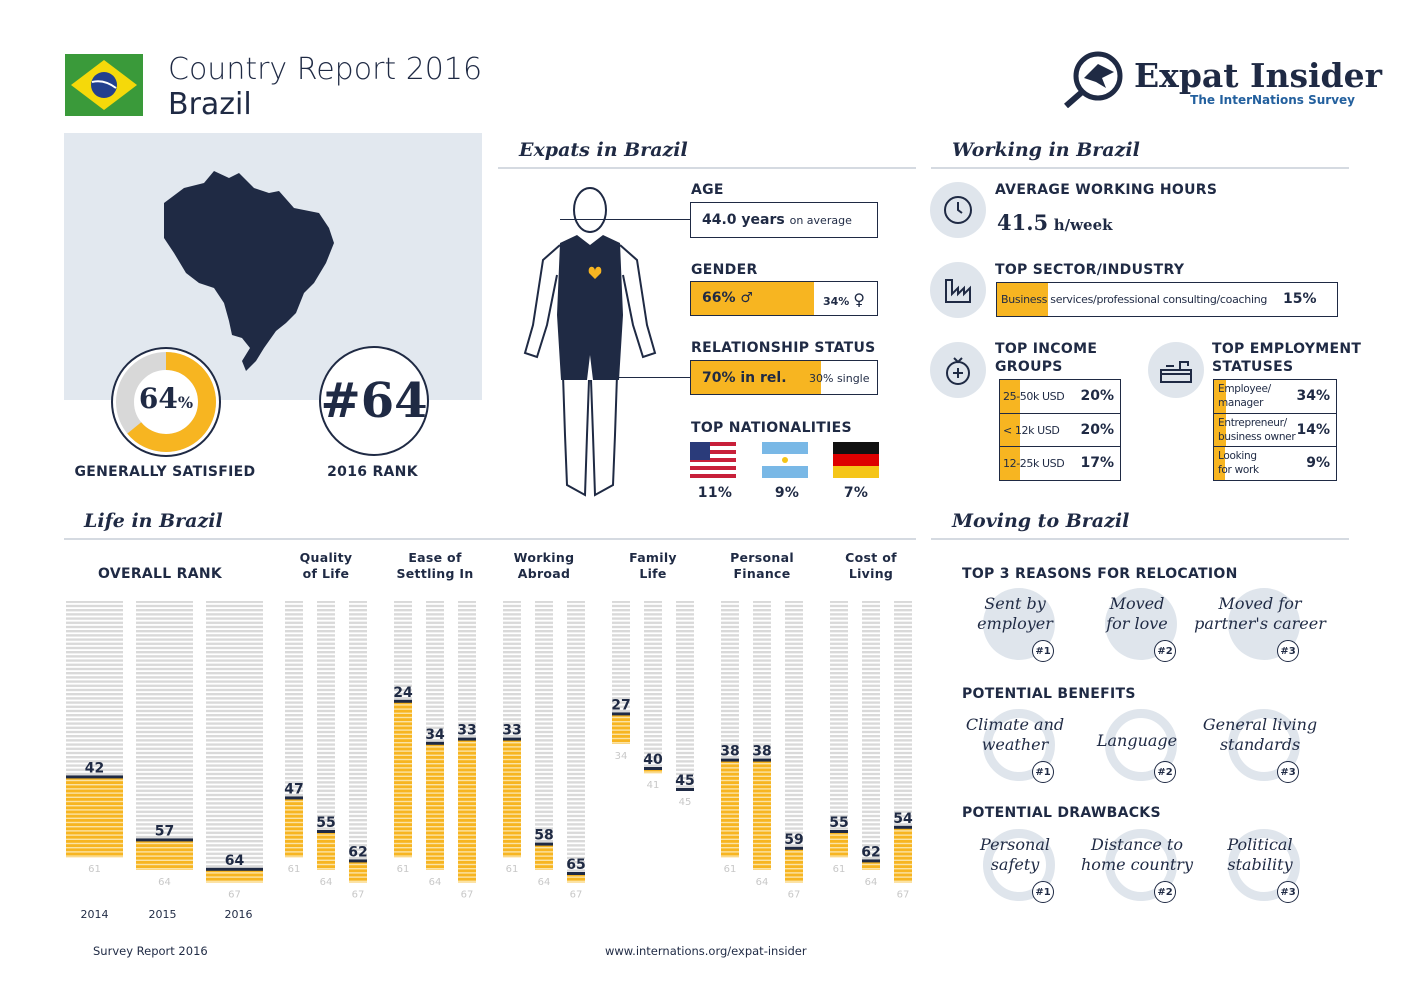 The image size is (1403, 992). I want to click on item-line1: General living, so click(1260, 724).